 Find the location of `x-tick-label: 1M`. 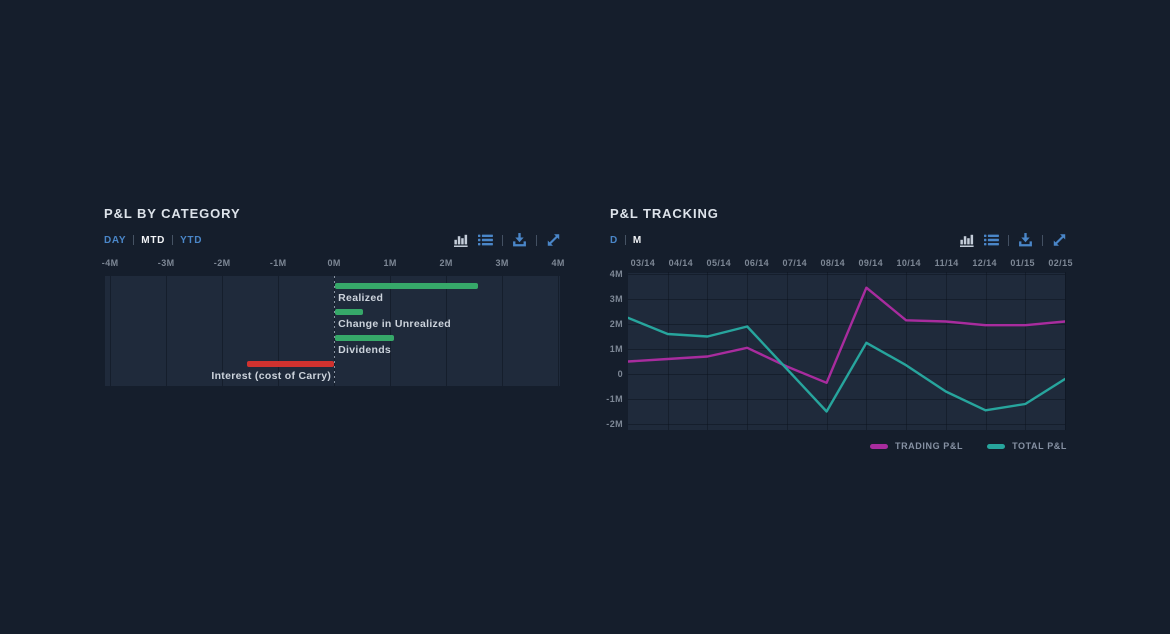

x-tick-label: 1M is located at coordinates (390, 263).